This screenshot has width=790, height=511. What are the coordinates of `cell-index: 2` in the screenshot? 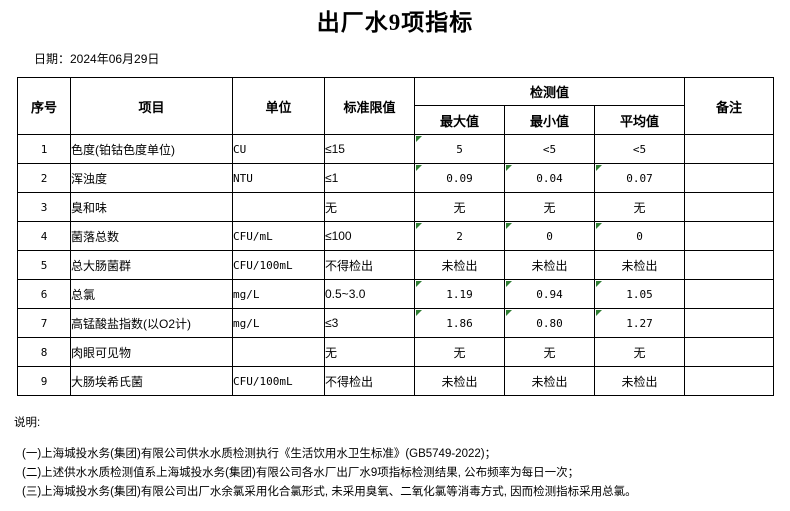 It's located at (44, 178).